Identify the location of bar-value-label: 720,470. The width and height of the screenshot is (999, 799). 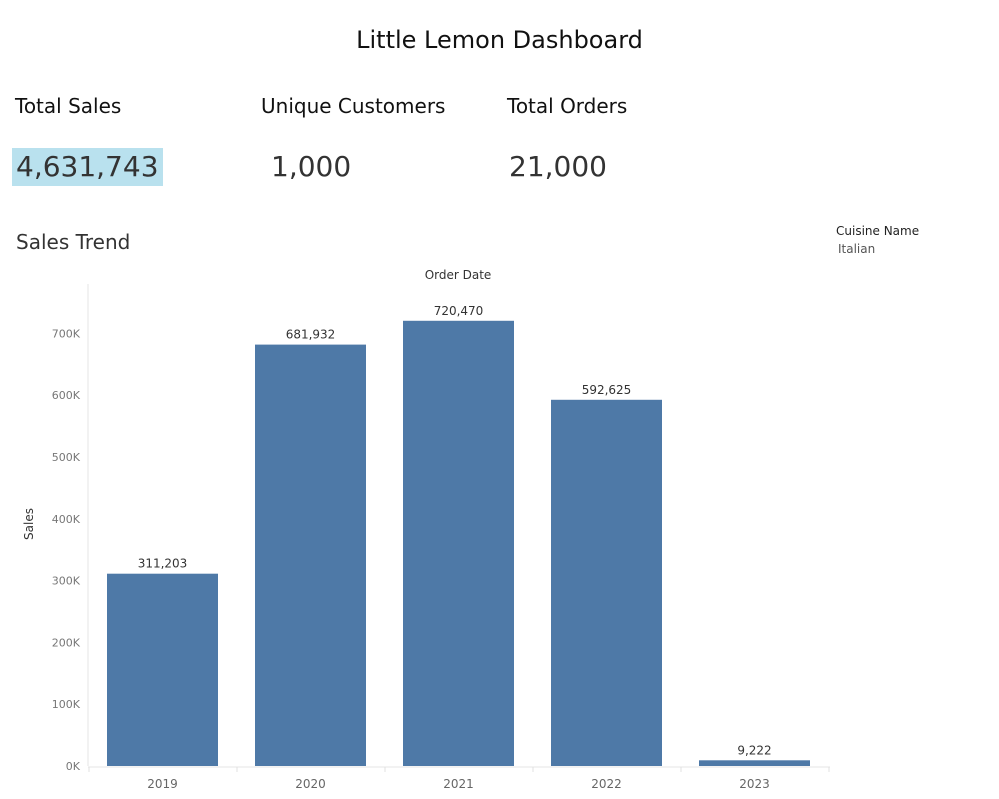
(459, 311).